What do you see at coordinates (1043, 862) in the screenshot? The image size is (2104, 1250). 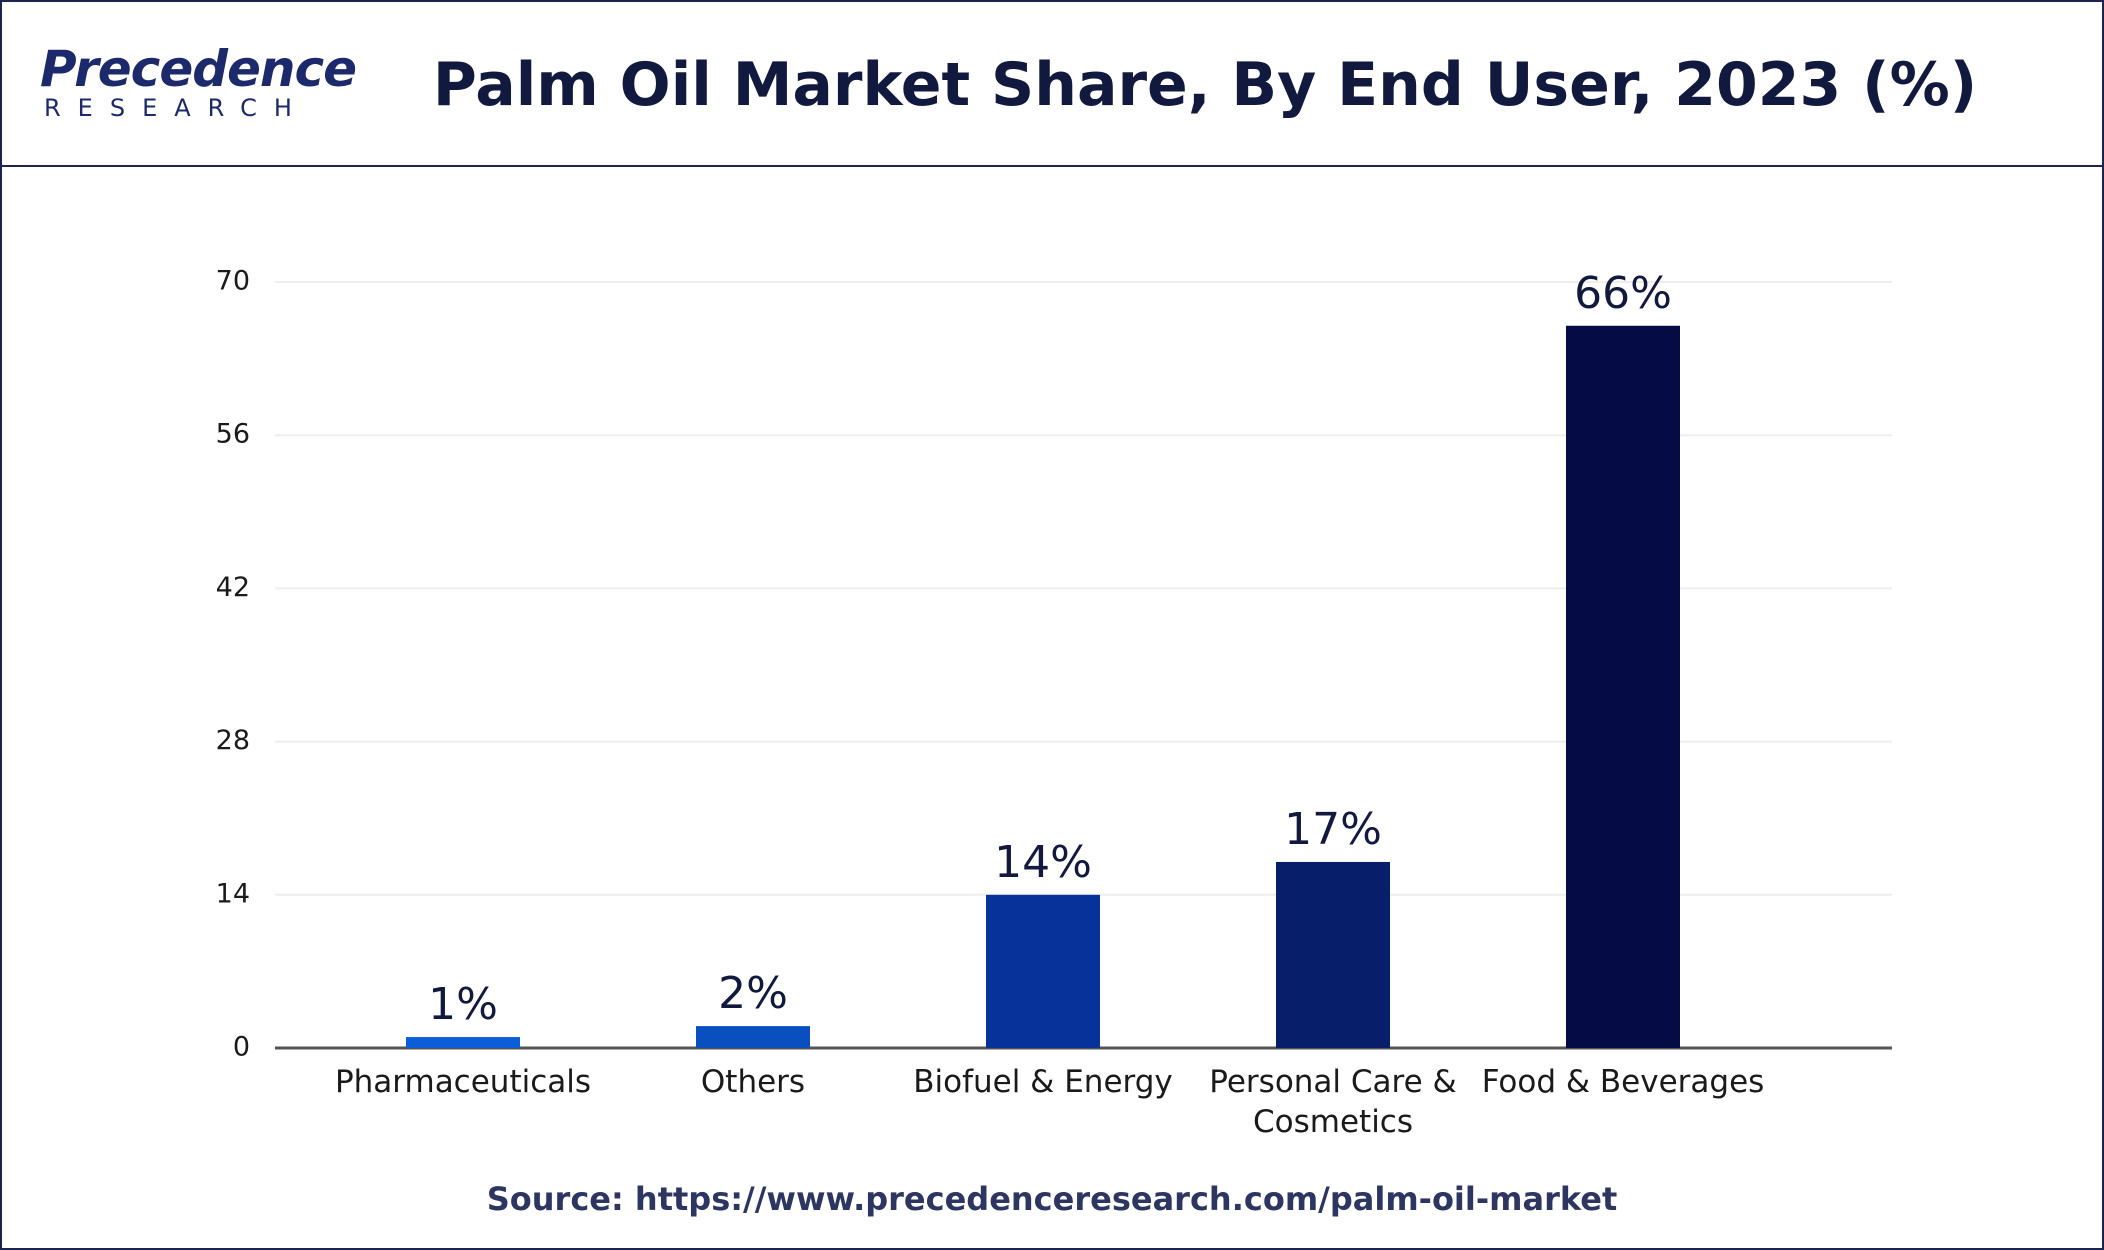 I see `value-label: 14%` at bounding box center [1043, 862].